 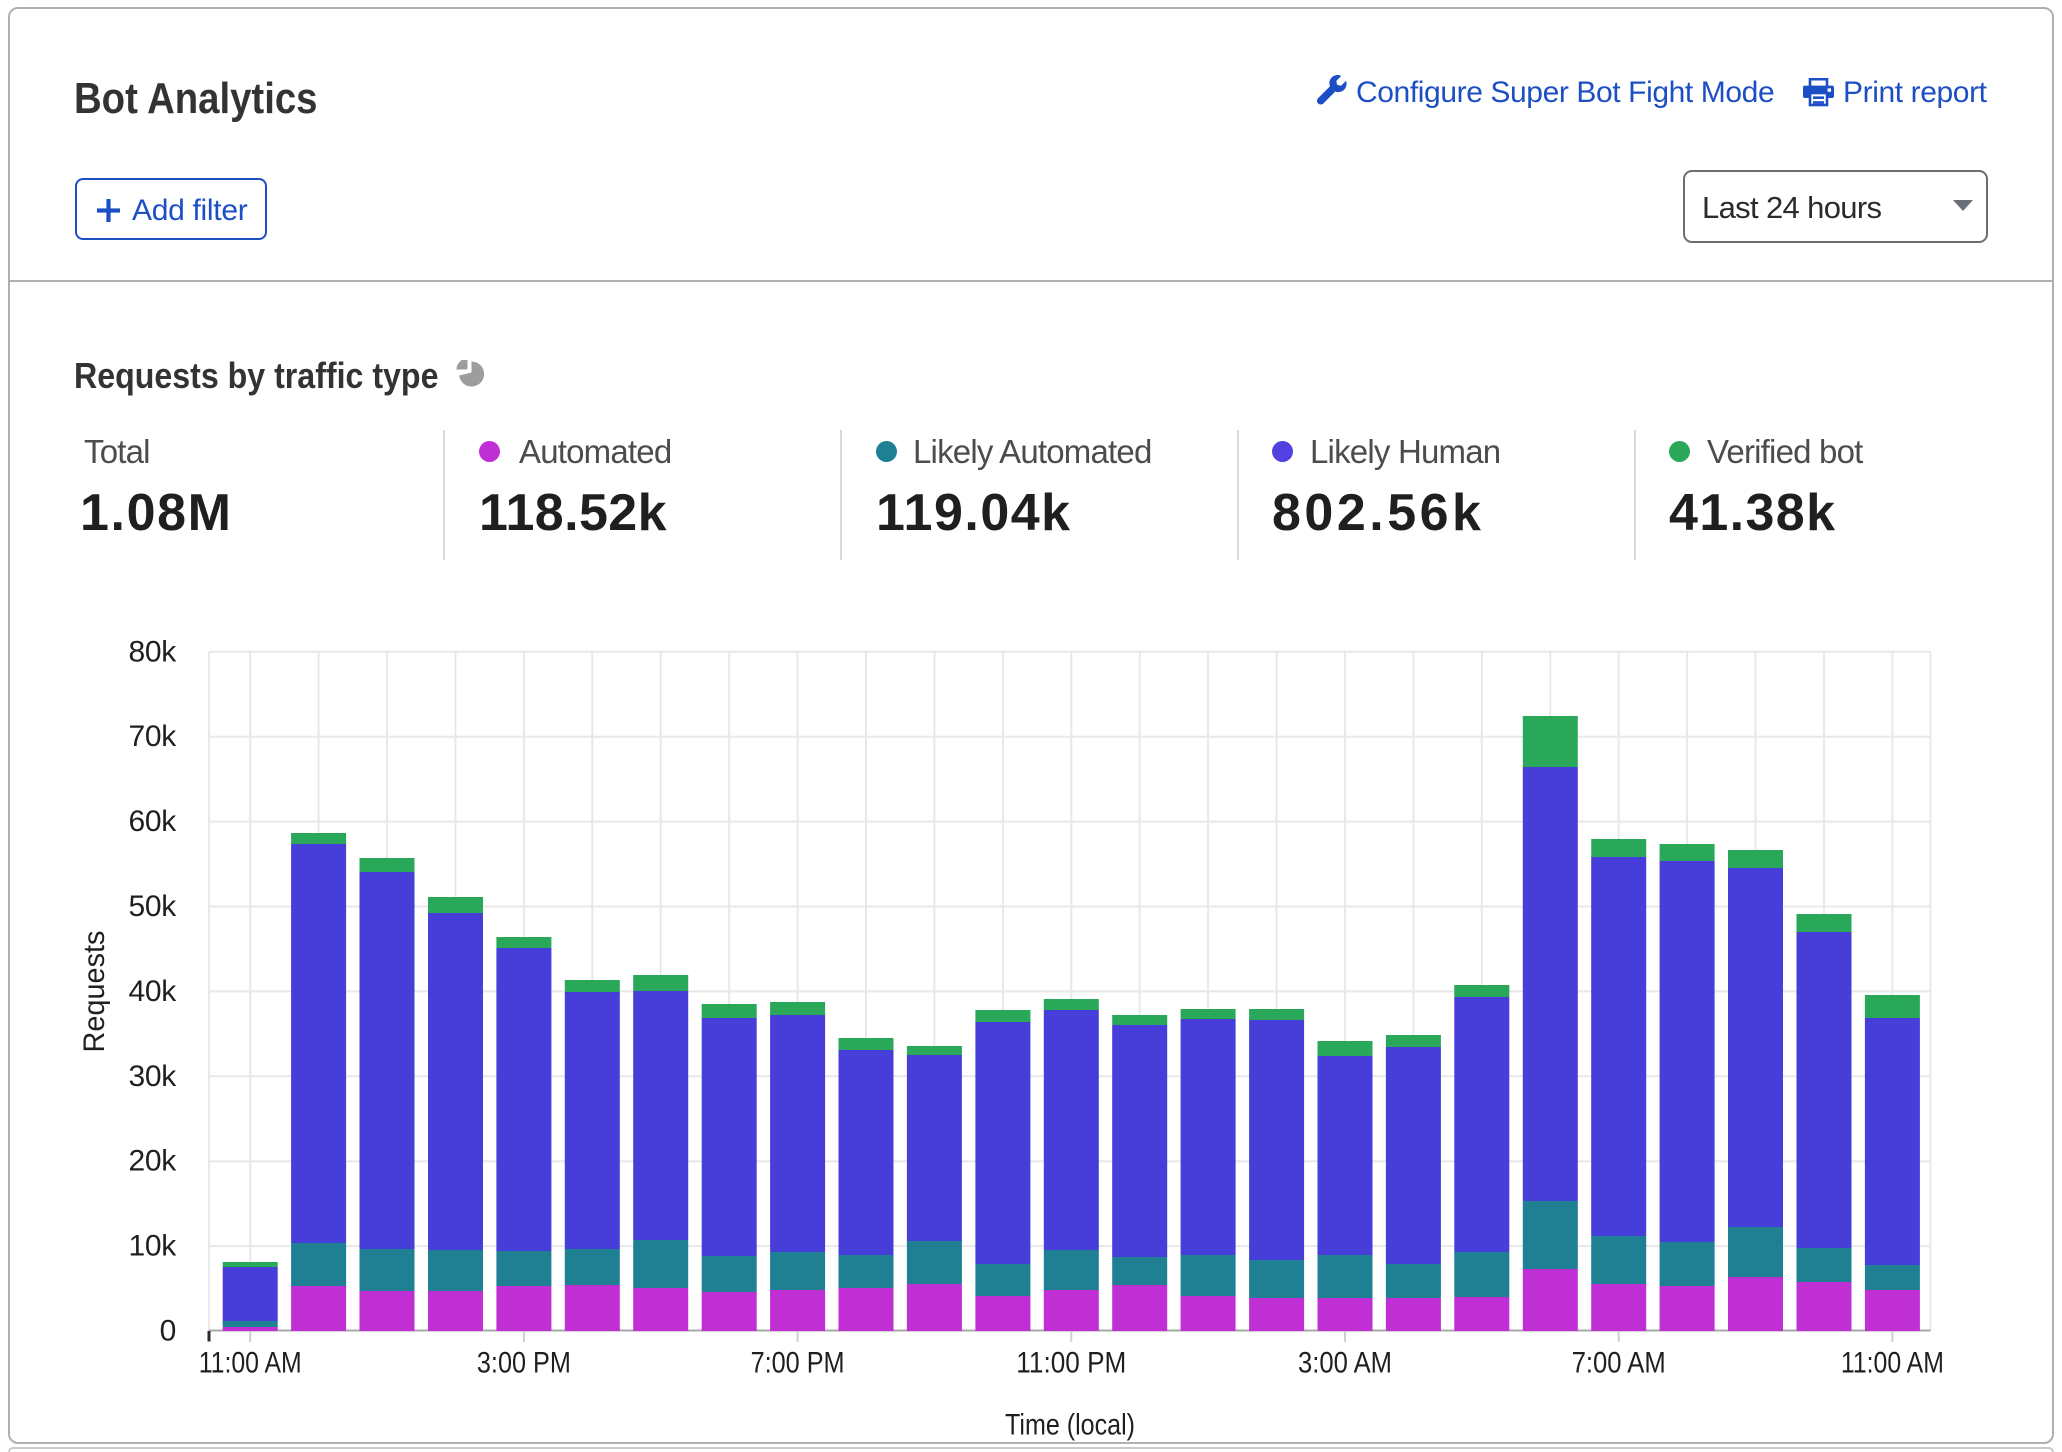 What do you see at coordinates (153, 906) in the screenshot?
I see `svg-text: 50k` at bounding box center [153, 906].